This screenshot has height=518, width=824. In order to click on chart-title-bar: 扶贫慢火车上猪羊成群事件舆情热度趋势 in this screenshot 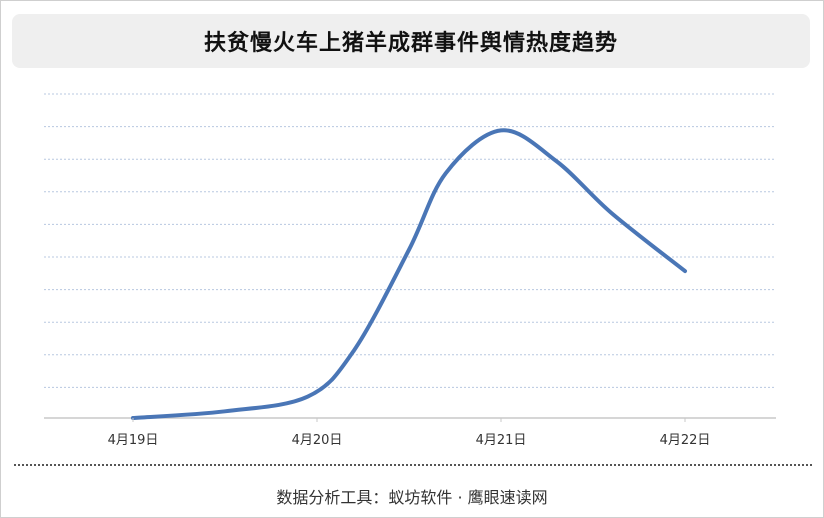, I will do `click(411, 41)`.